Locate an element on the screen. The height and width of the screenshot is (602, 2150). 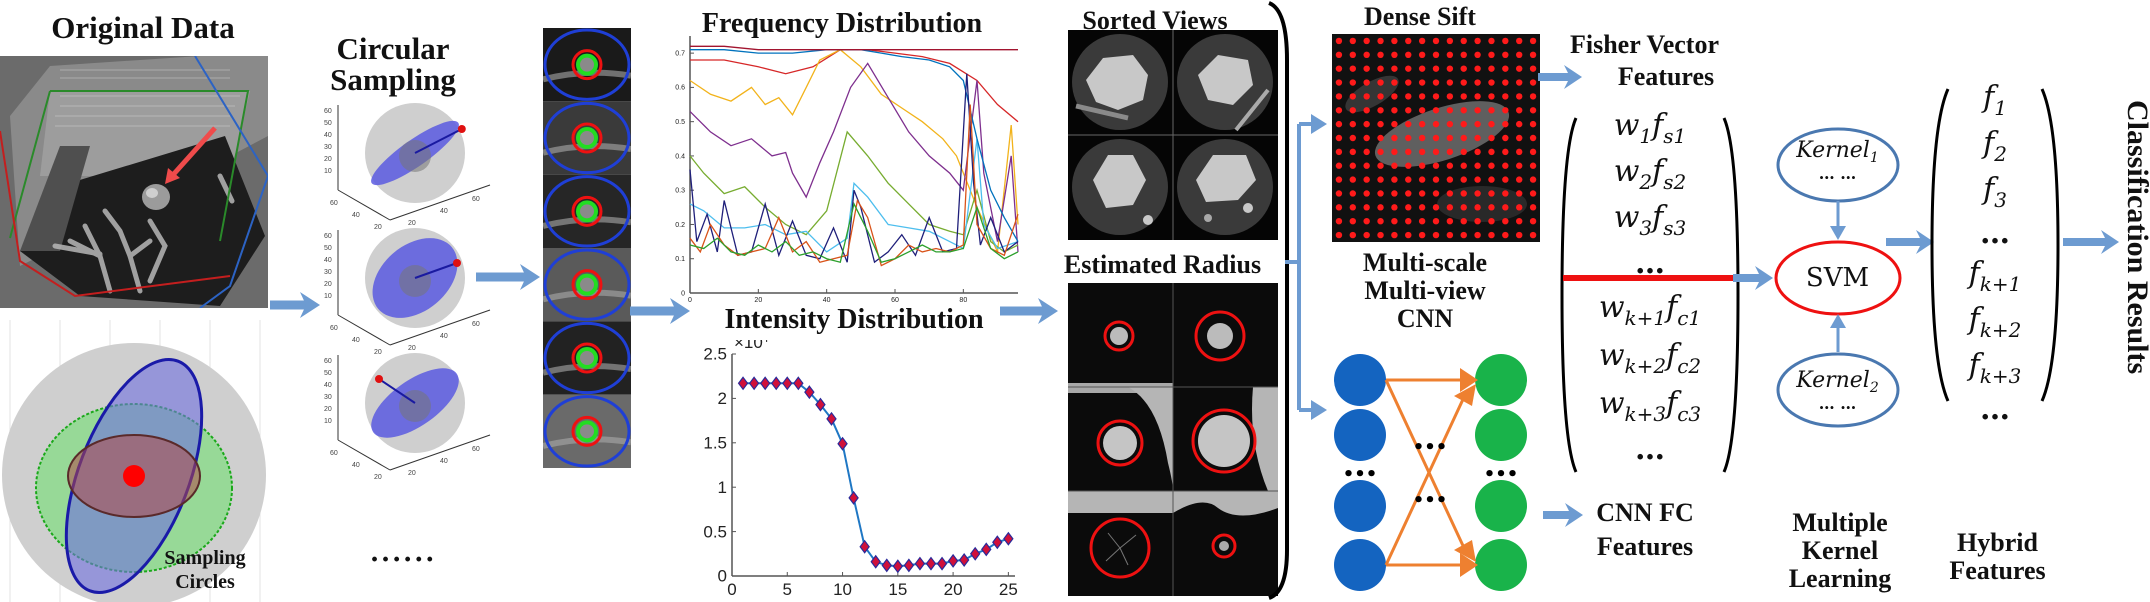
cnn-title-line1: Multi-scale is located at coordinates (1425, 262).